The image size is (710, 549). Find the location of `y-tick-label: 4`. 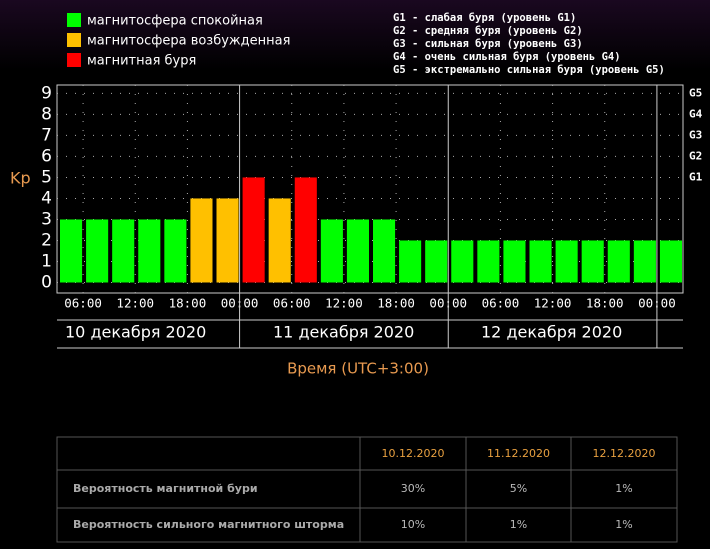

y-tick-label: 4 is located at coordinates (46, 198).